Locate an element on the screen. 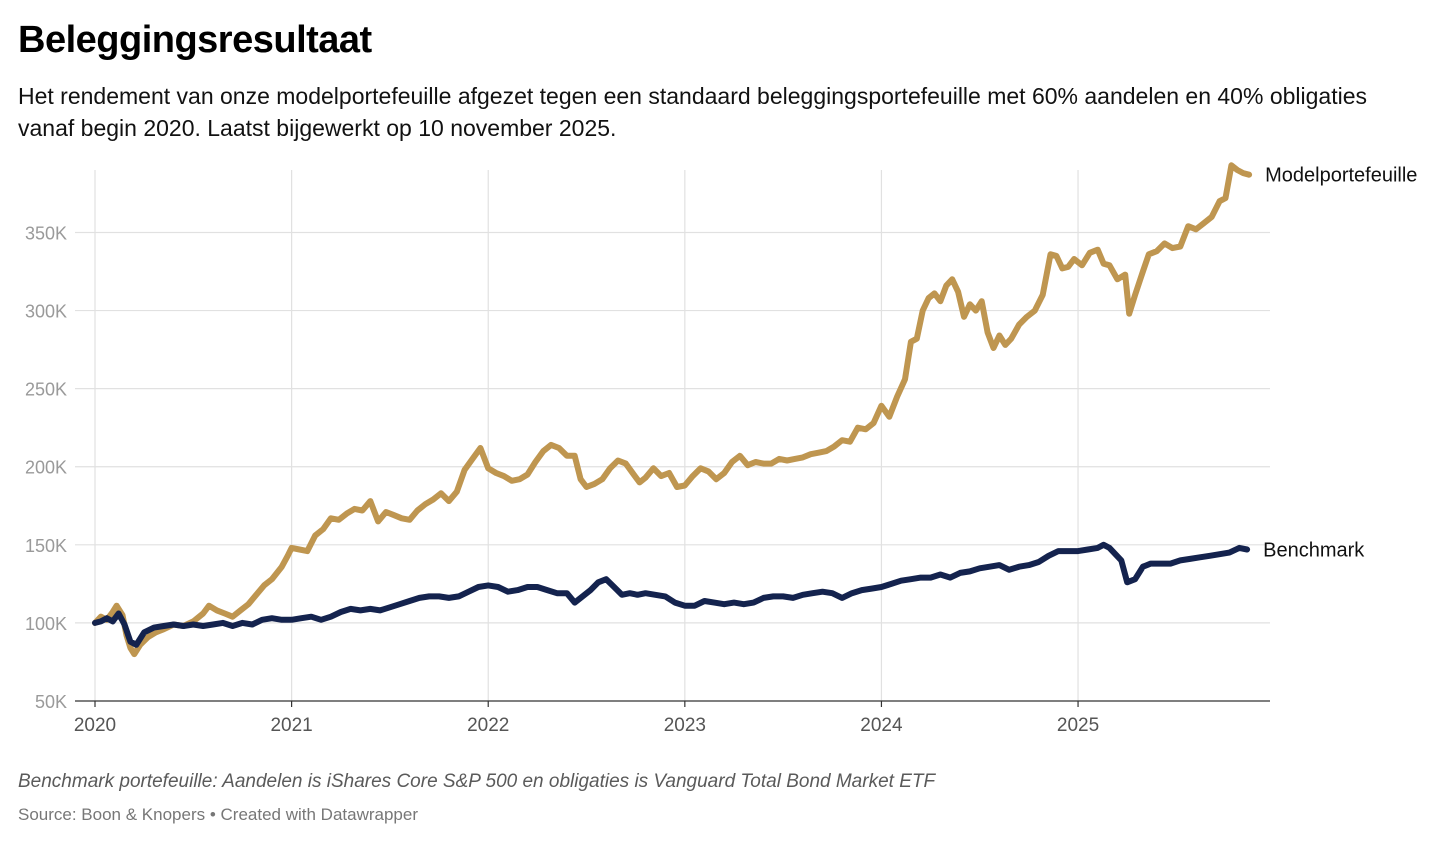  x-tick-label: 2022 is located at coordinates (488, 725).